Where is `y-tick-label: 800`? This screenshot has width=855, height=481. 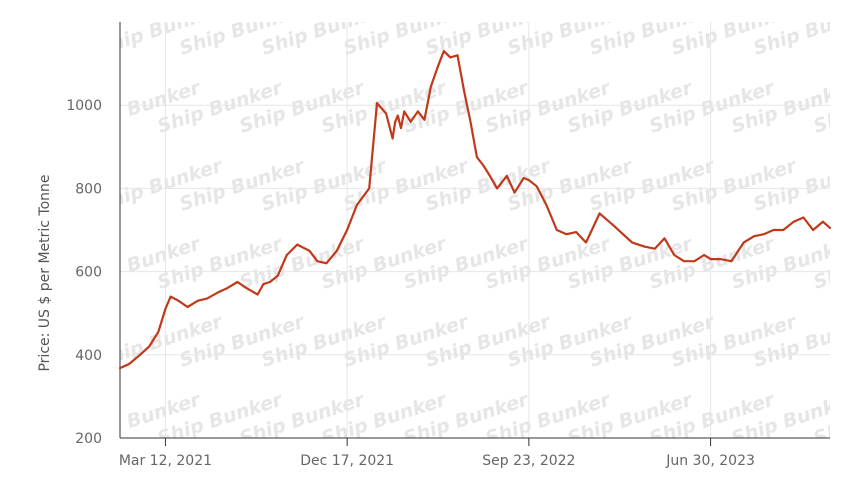 y-tick-label: 800 is located at coordinates (88, 189).